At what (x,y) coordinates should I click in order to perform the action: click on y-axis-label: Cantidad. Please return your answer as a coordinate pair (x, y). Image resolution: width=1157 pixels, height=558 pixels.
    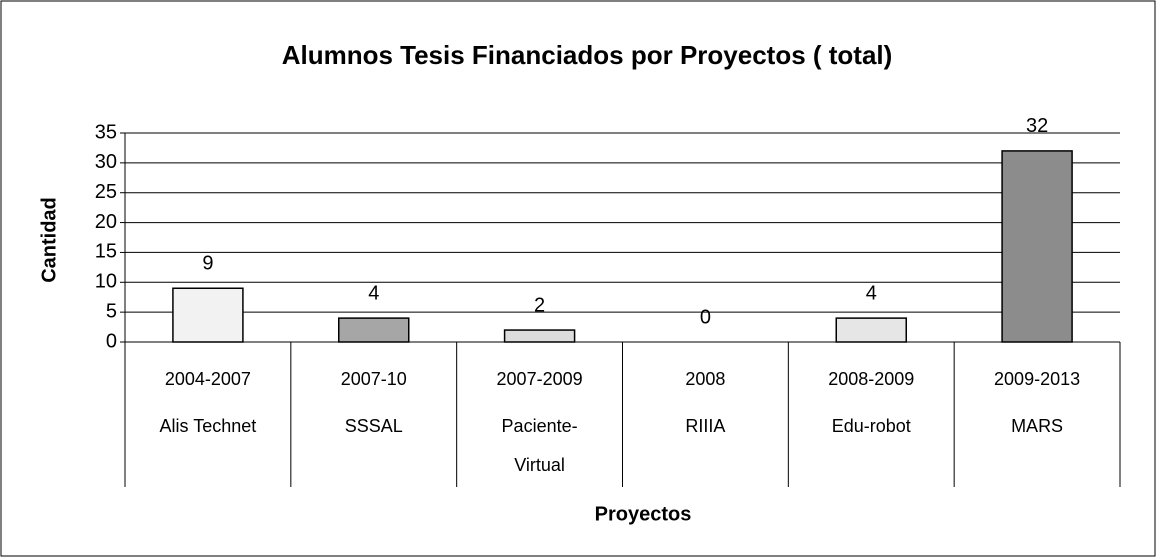
    Looking at the image, I should click on (49, 240).